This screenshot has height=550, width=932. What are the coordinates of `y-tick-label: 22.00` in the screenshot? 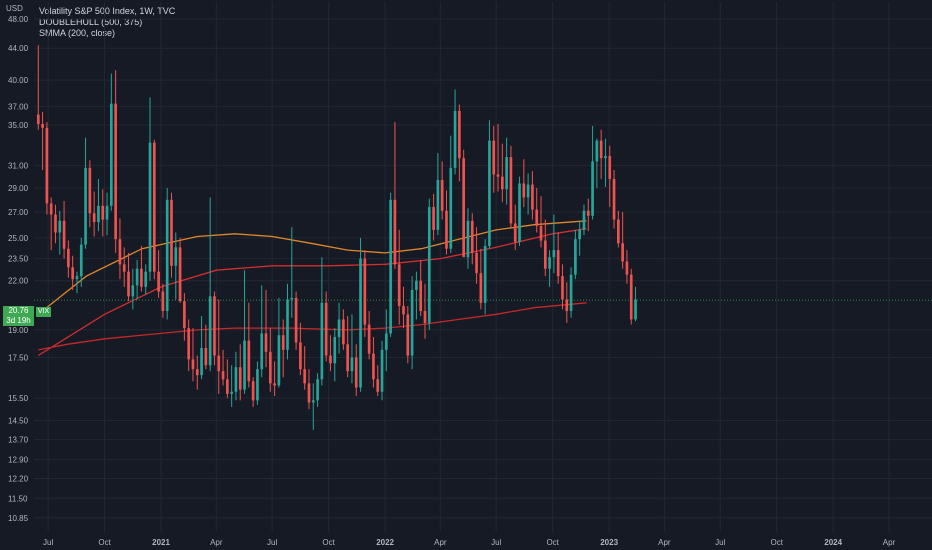 It's located at (18, 281).